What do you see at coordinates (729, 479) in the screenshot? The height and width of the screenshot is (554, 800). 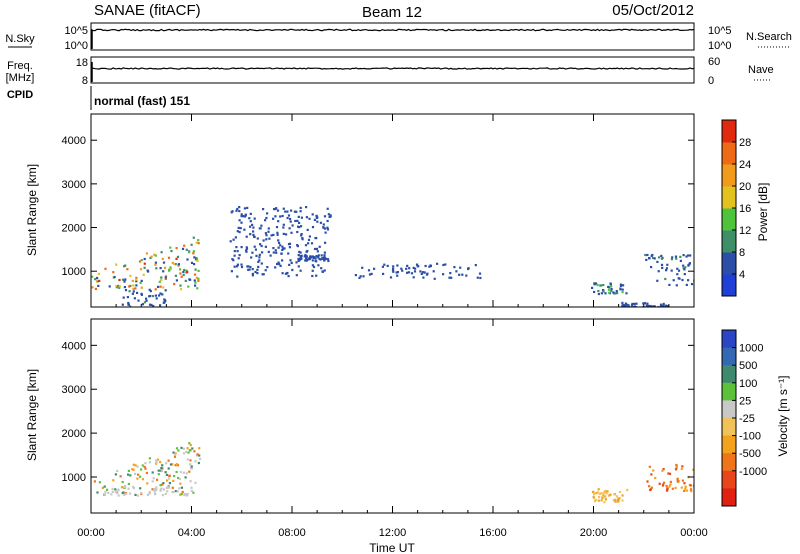 I see `velocity-colorbar-segment` at bounding box center [729, 479].